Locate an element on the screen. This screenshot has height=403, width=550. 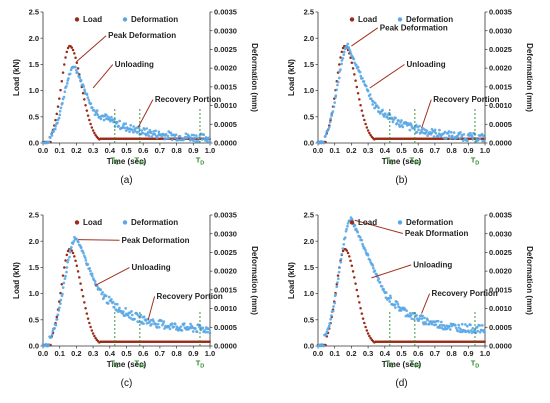
legend-deformation-marker is located at coordinates (400, 19).